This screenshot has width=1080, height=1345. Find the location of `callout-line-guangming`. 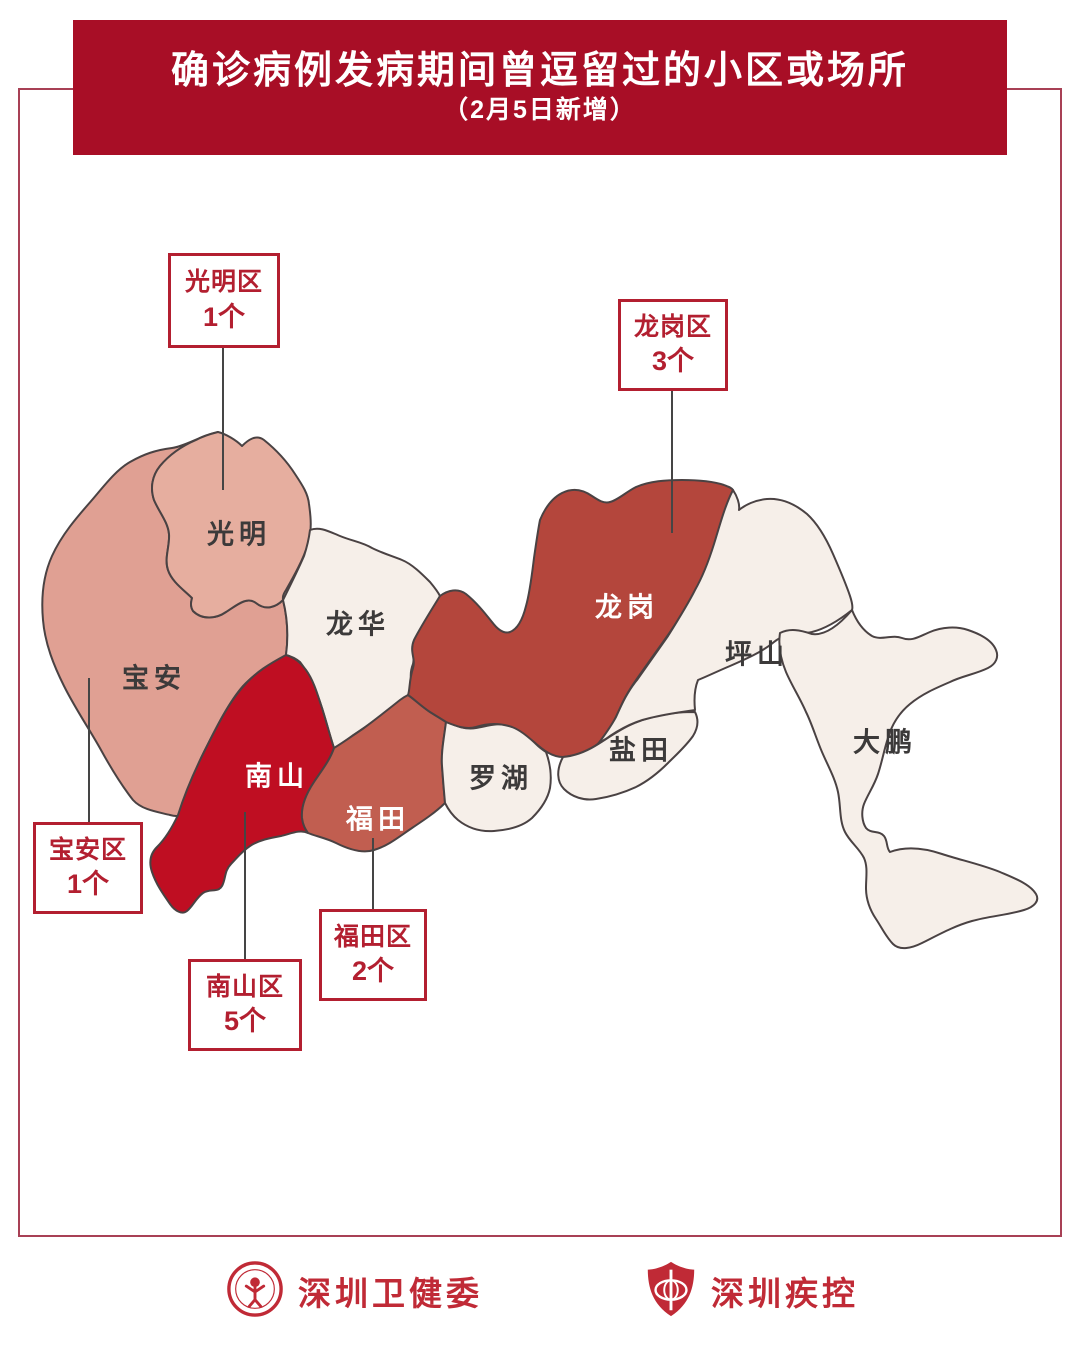

callout-line-guangming is located at coordinates (223, 418).